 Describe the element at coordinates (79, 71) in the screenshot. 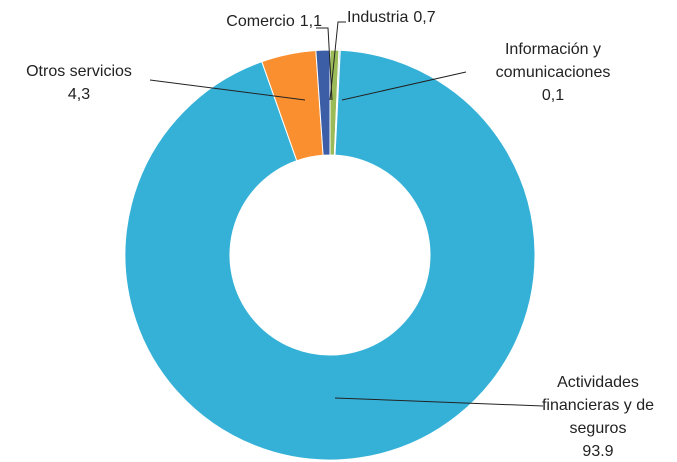

I see `category-name: Otros servicios` at that location.